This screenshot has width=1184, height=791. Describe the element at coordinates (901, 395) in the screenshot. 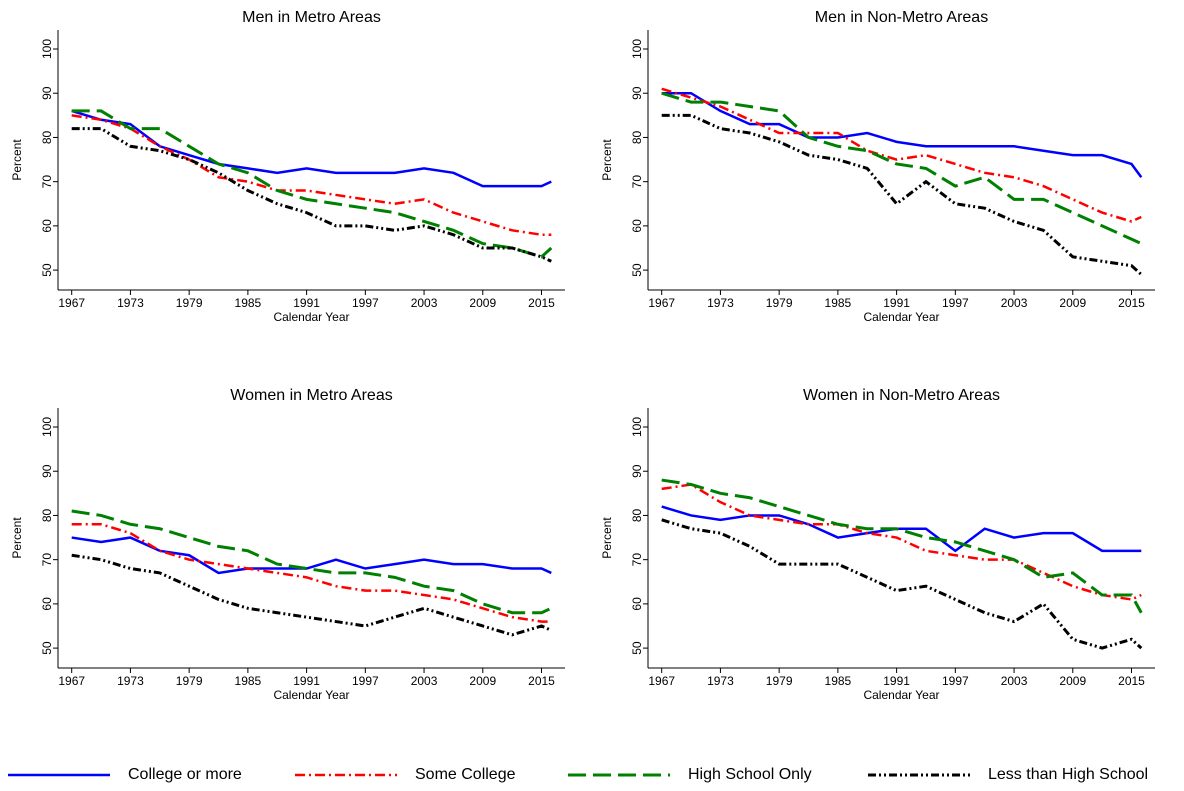

I see `panel-title: Women in Non-Metro Areas` at that location.